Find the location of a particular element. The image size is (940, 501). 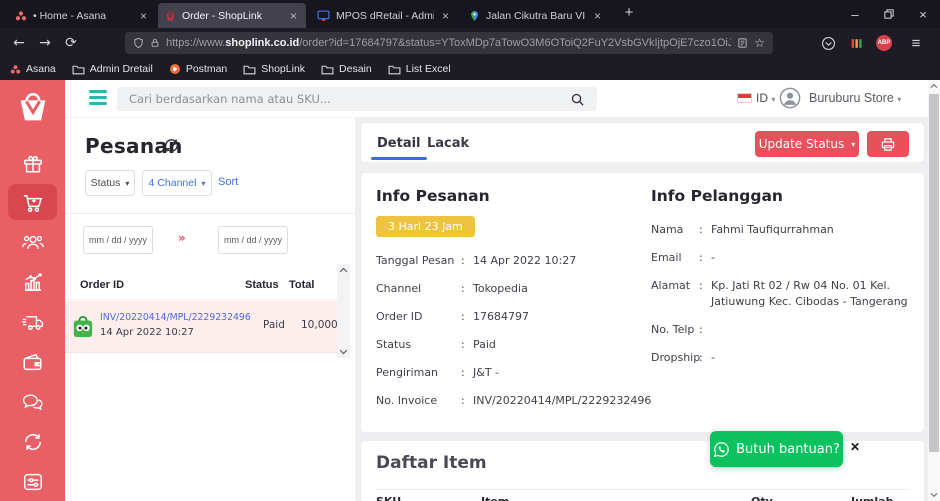

bookmark-star-icon: ☆ is located at coordinates (759, 43).